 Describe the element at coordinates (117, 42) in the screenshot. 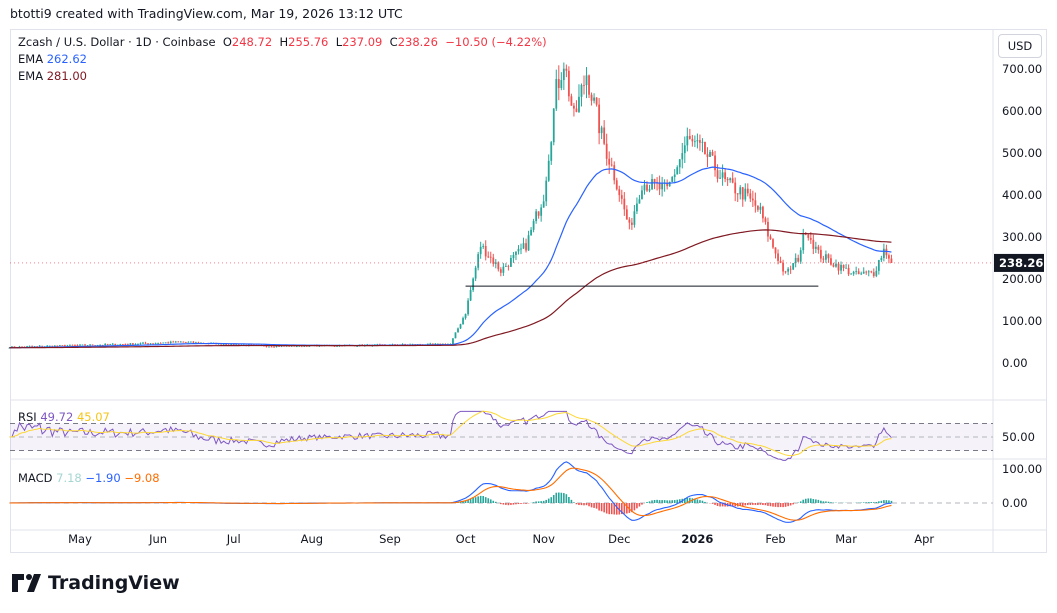

I see `symbol-title: Zcash / U.S. Dollar · 1D · Coinbase` at that location.